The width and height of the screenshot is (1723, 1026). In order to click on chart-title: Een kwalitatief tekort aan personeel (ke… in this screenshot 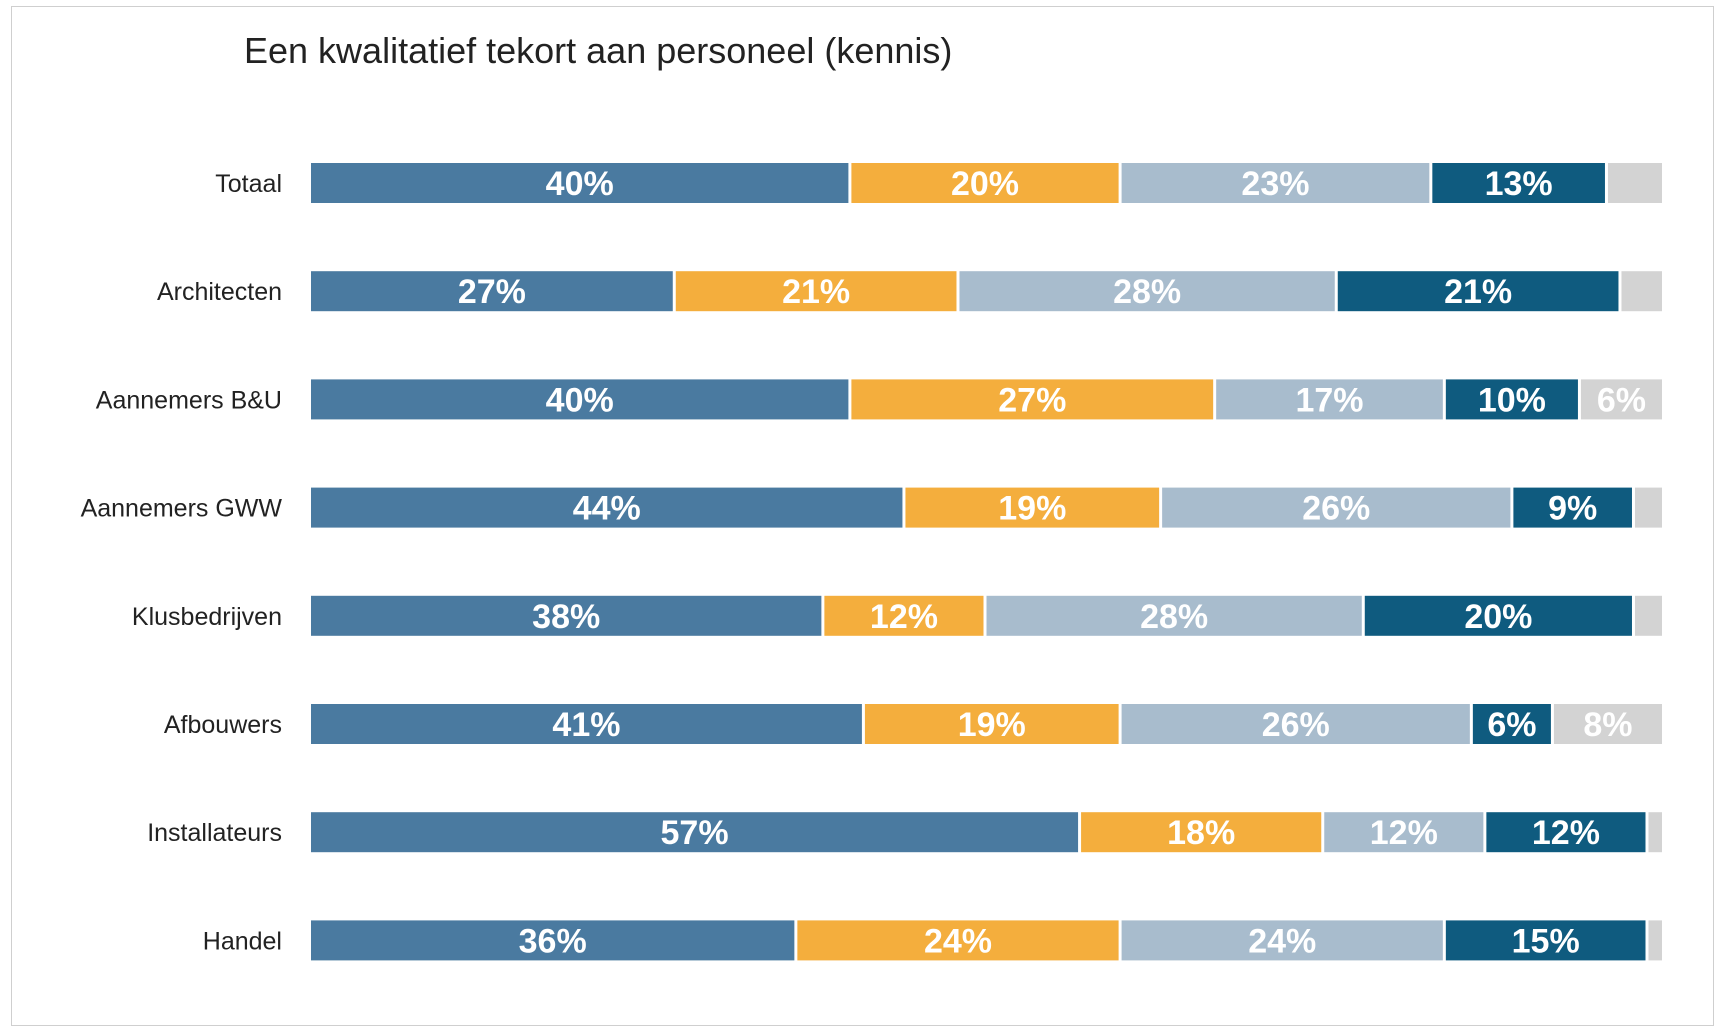, I will do `click(598, 50)`.